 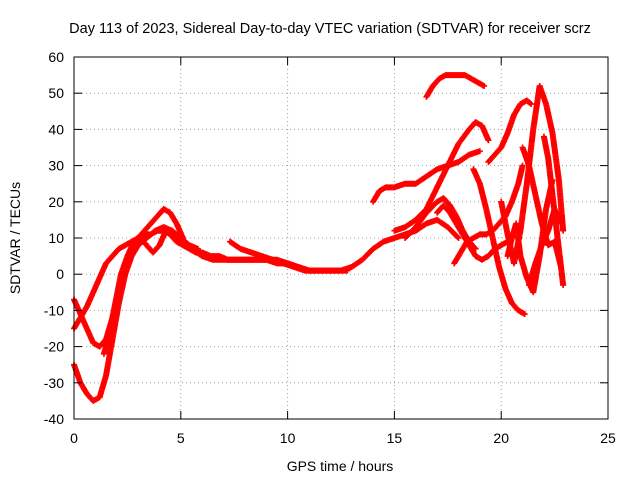 What do you see at coordinates (501, 438) in the screenshot?
I see `x-tick-label: 20` at bounding box center [501, 438].